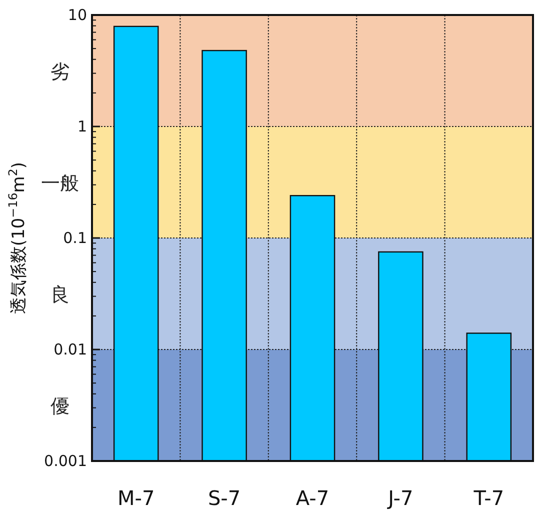 This screenshot has width=536, height=520. I want to click on y-tick-label: 1, so click(82, 127).